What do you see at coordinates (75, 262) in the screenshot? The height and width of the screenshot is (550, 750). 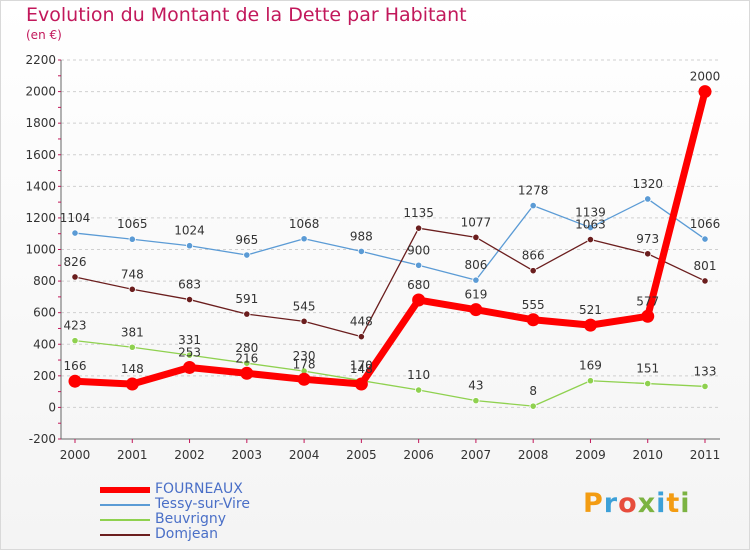 I see `data-label: 826` at bounding box center [75, 262].